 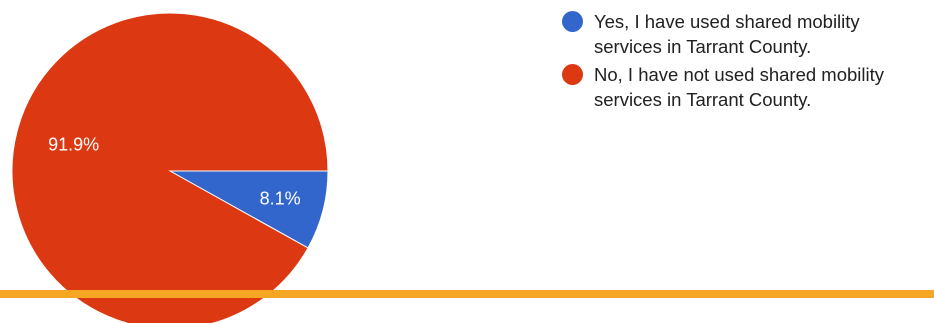 What do you see at coordinates (467, 294) in the screenshot?
I see `orange-divider-line` at bounding box center [467, 294].